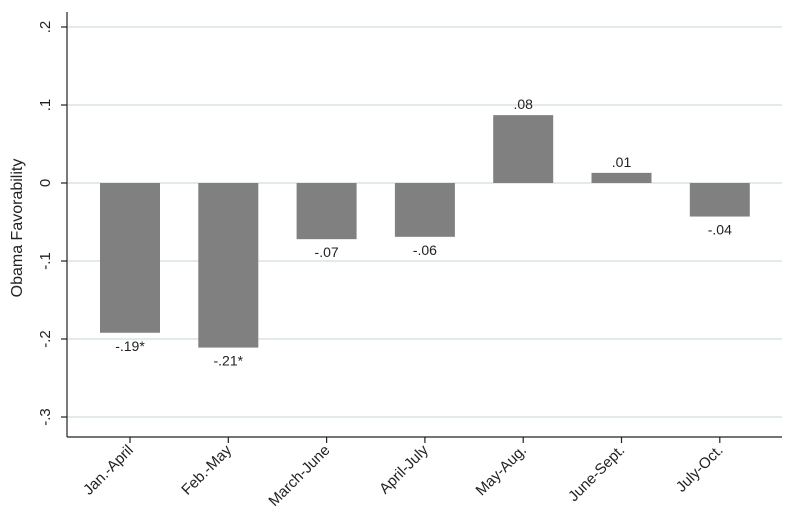 This screenshot has height=520, width=790. I want to click on x-tick-label: April-July, so click(404, 469).